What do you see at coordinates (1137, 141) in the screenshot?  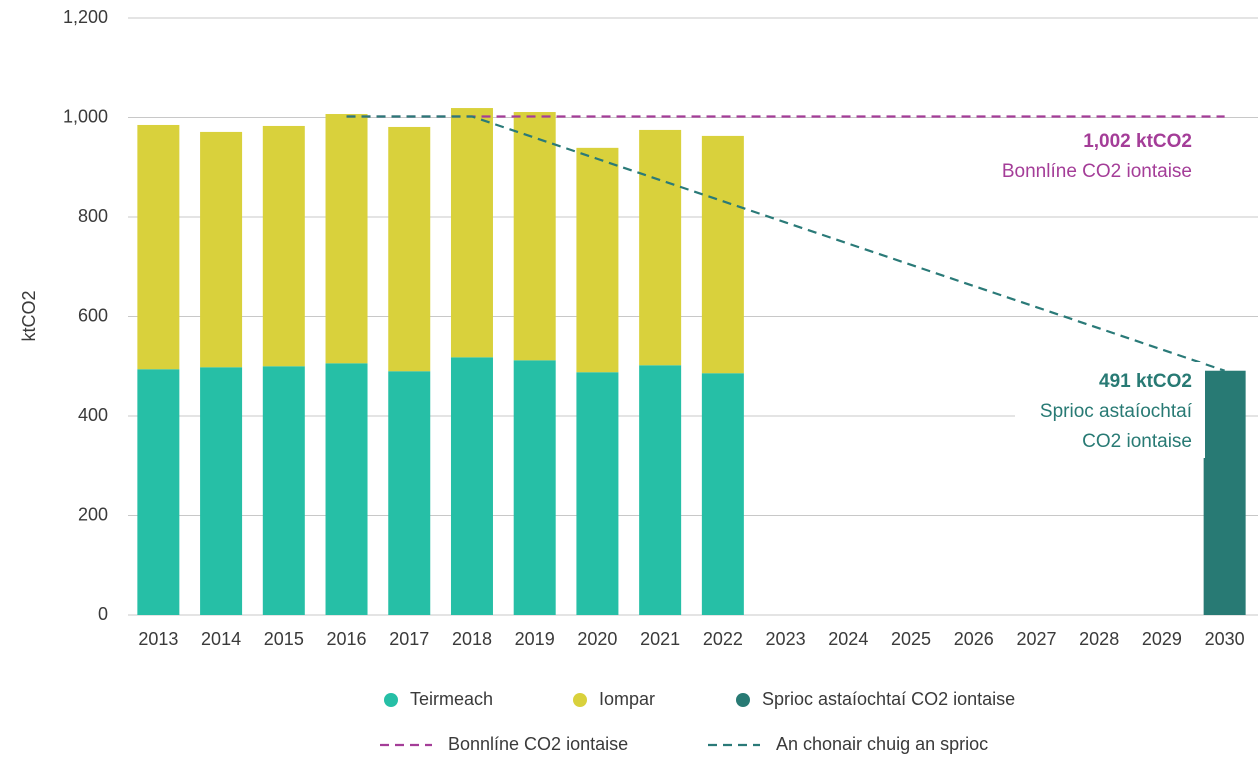 I see `annotation: 1,002 ktCO2` at bounding box center [1137, 141].